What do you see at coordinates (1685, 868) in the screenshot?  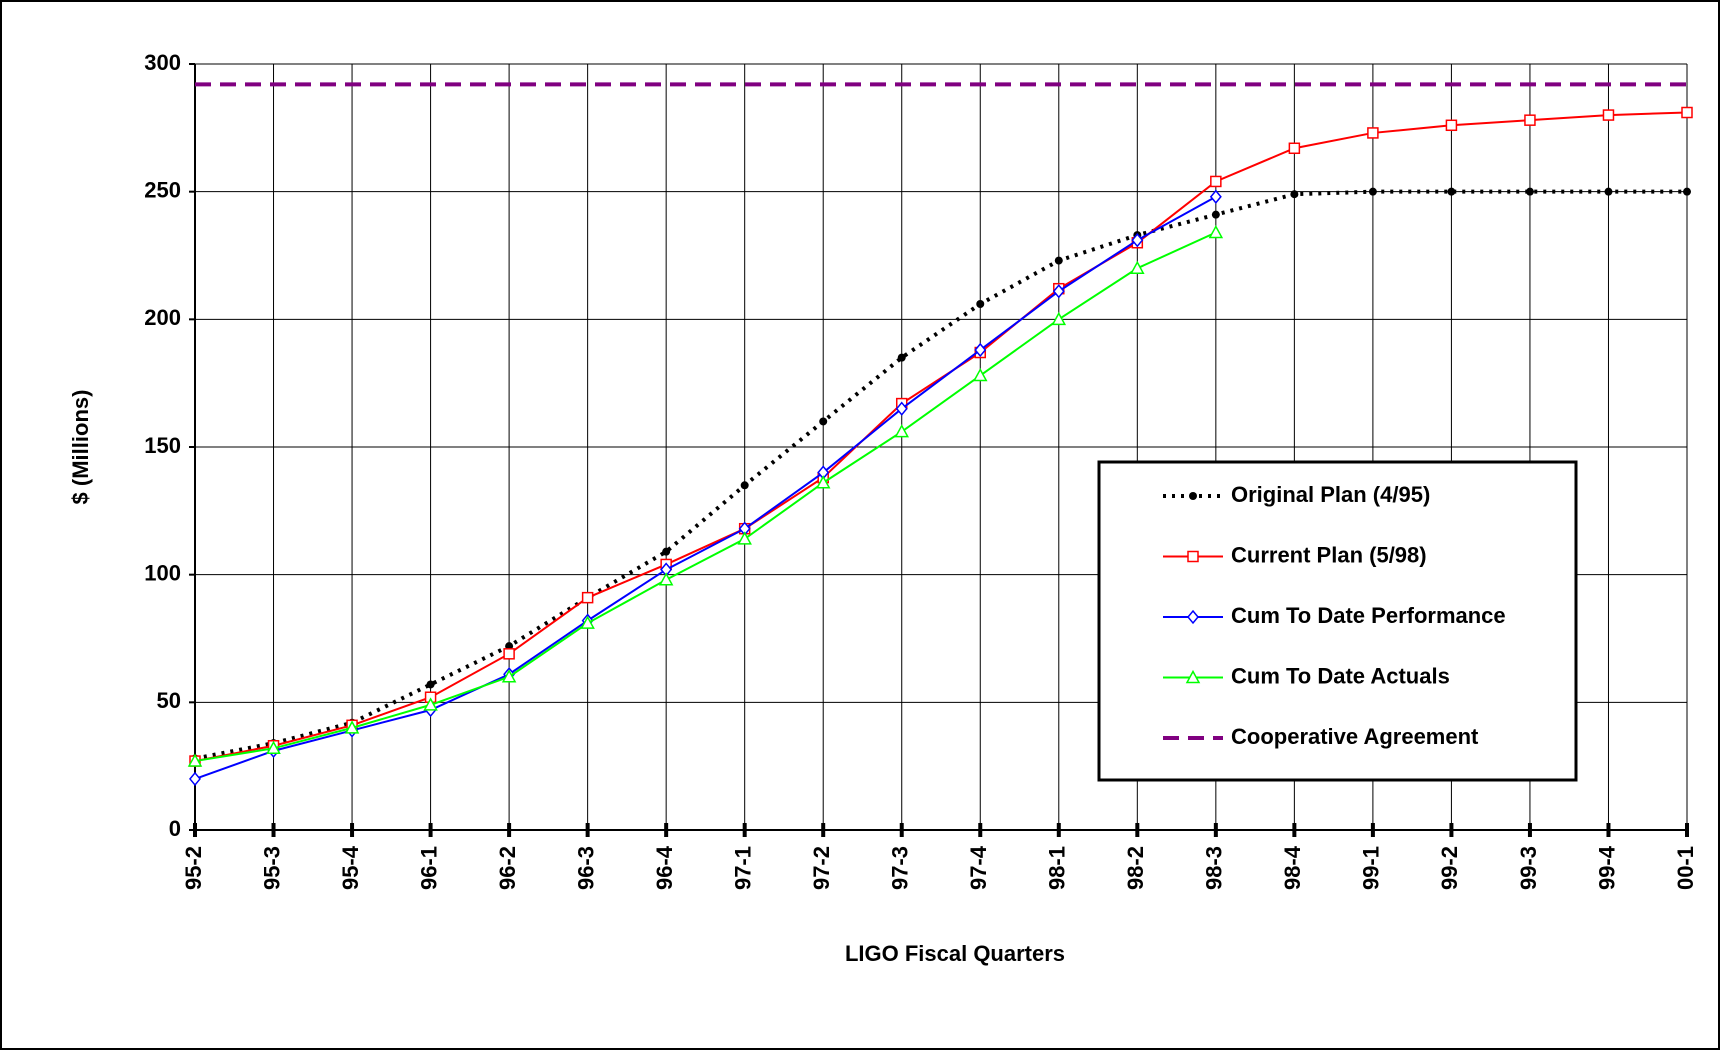 I see `x-tick-label: 00-1` at bounding box center [1685, 868].